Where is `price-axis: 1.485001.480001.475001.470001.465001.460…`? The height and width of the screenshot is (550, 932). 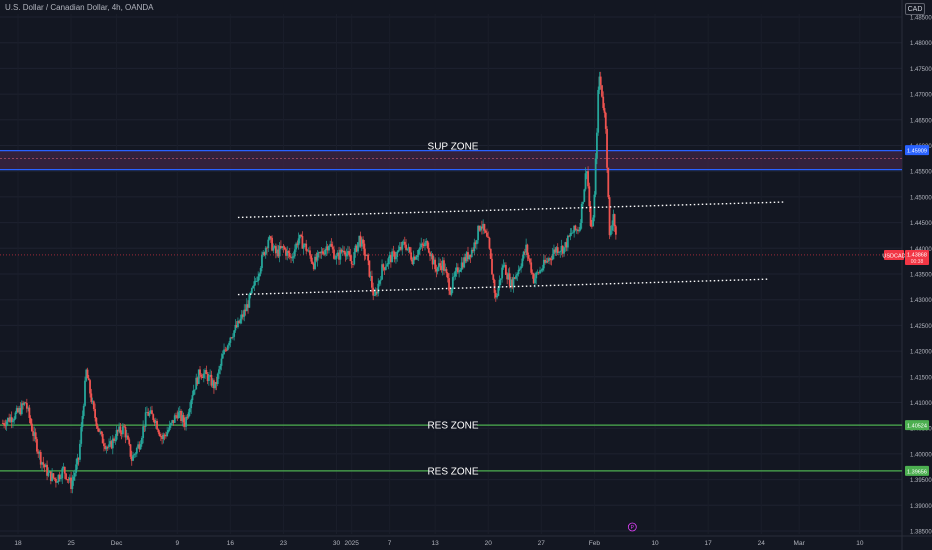 price-axis: 1.485001.480001.475001.470001.465001.460… is located at coordinates (921, 276).